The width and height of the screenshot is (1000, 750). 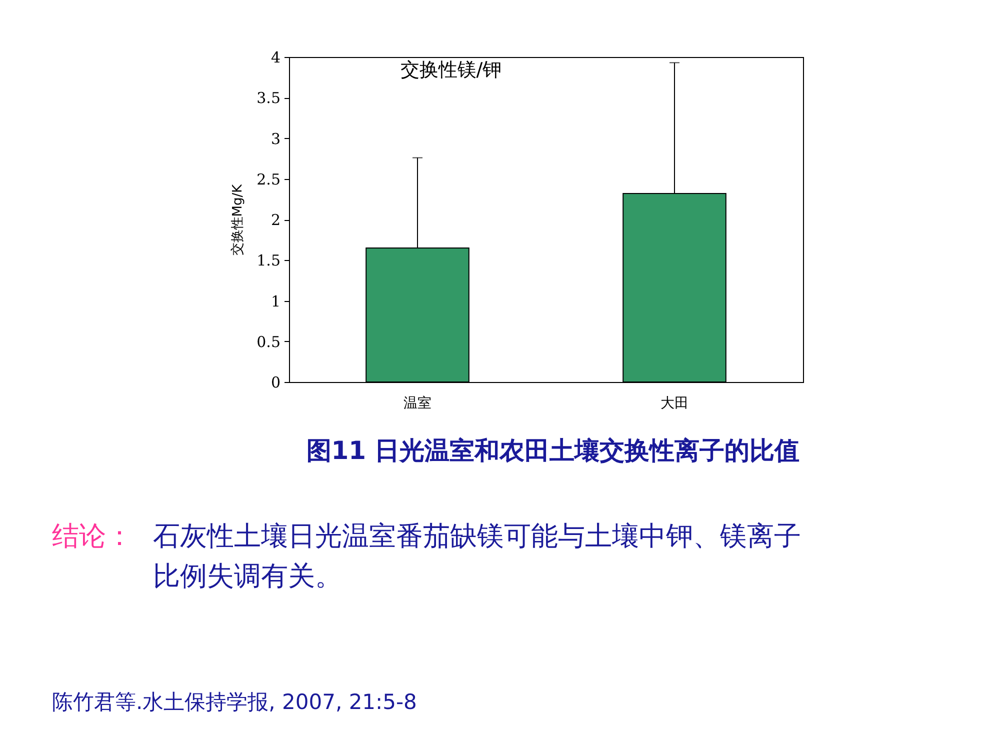 I want to click on y-tick-label: 3, so click(x=275, y=139).